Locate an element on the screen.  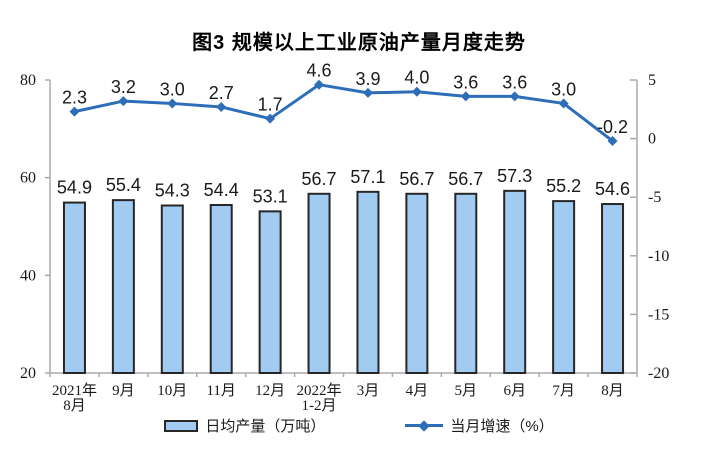
diamond-marker-icon is located at coordinates (424, 425).